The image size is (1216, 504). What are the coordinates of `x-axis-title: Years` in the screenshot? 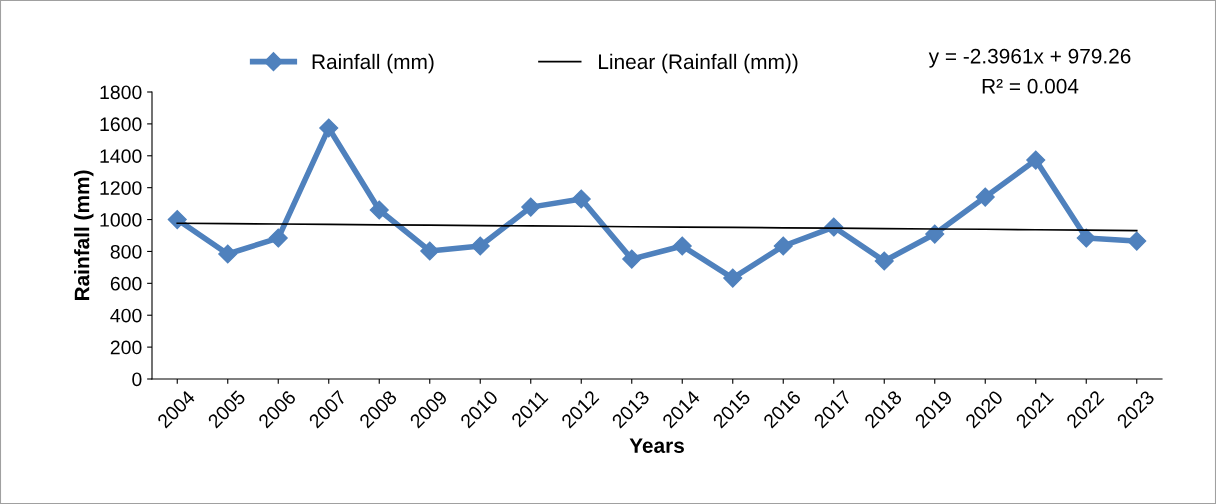 It's located at (656, 445).